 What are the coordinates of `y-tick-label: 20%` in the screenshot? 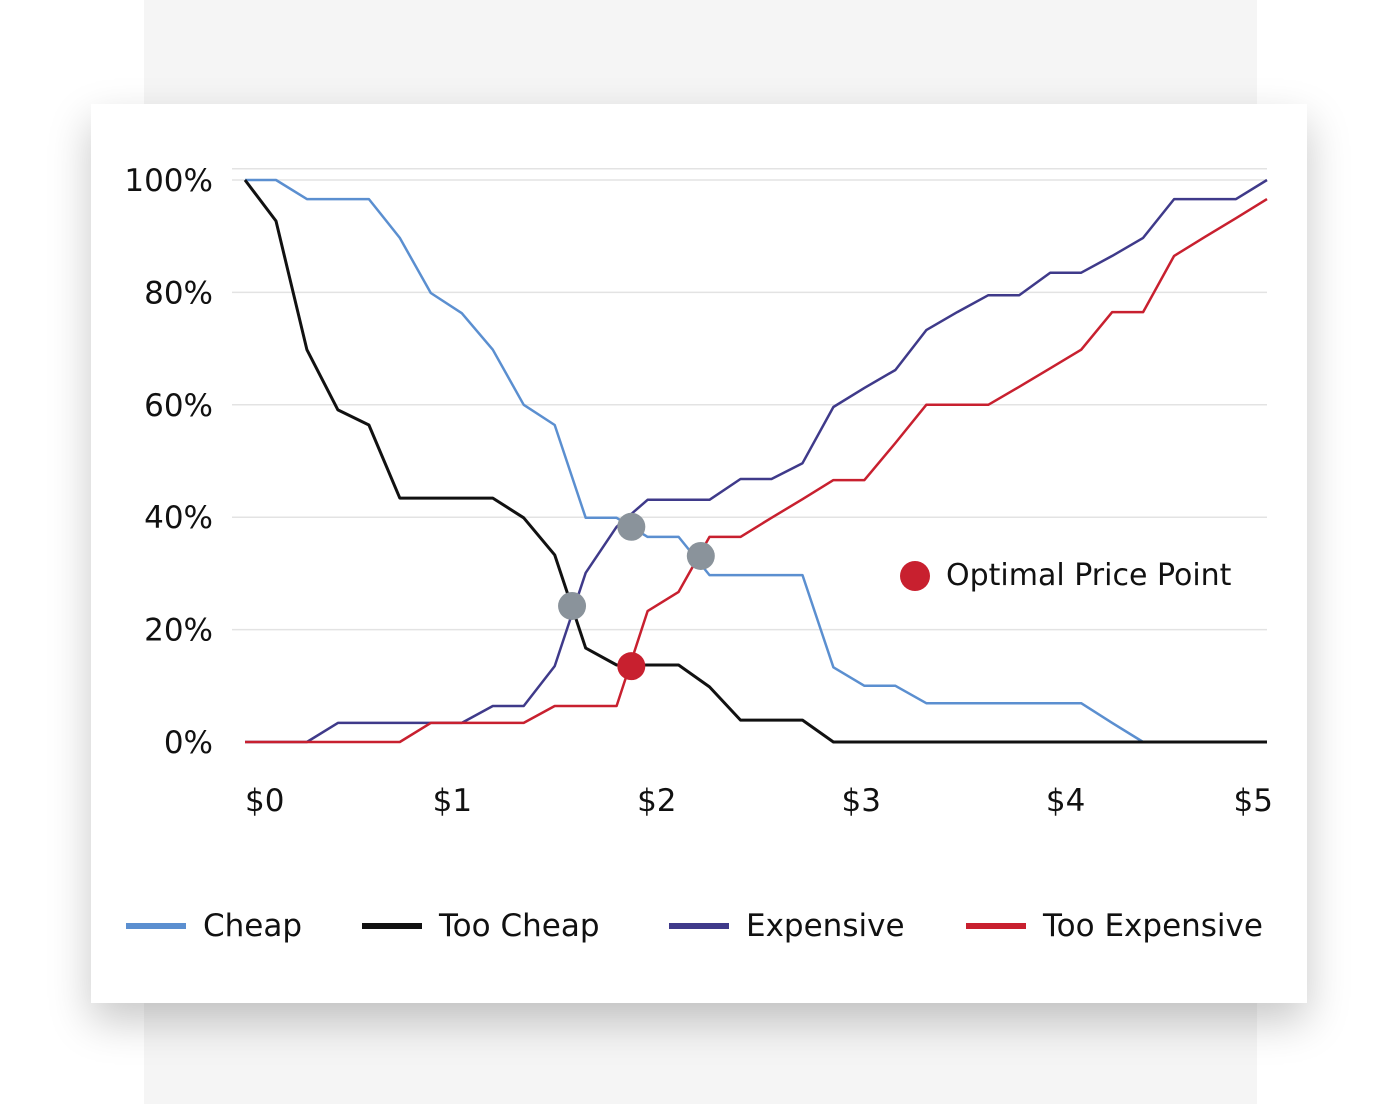 It's located at (178, 631).